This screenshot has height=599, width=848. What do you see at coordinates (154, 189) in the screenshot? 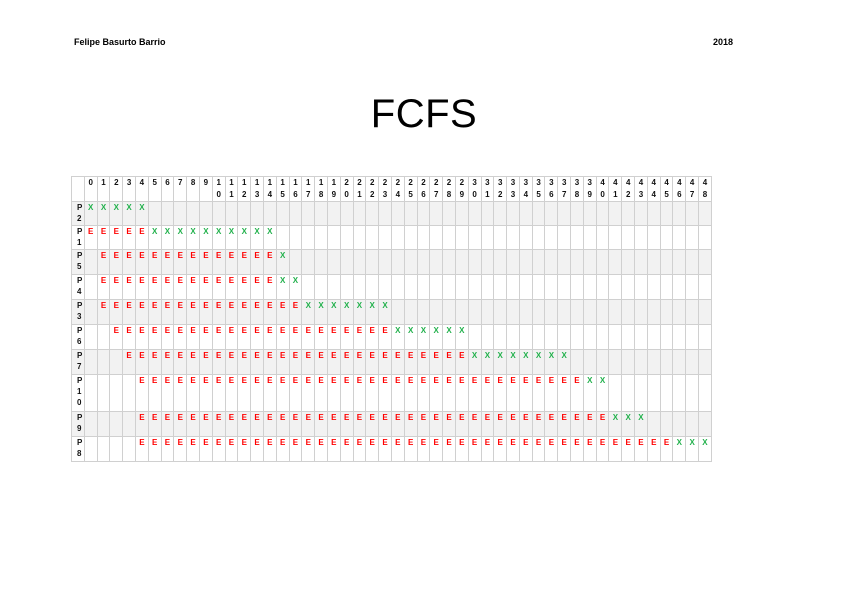
I see `time-header-5: 5` at bounding box center [154, 189].